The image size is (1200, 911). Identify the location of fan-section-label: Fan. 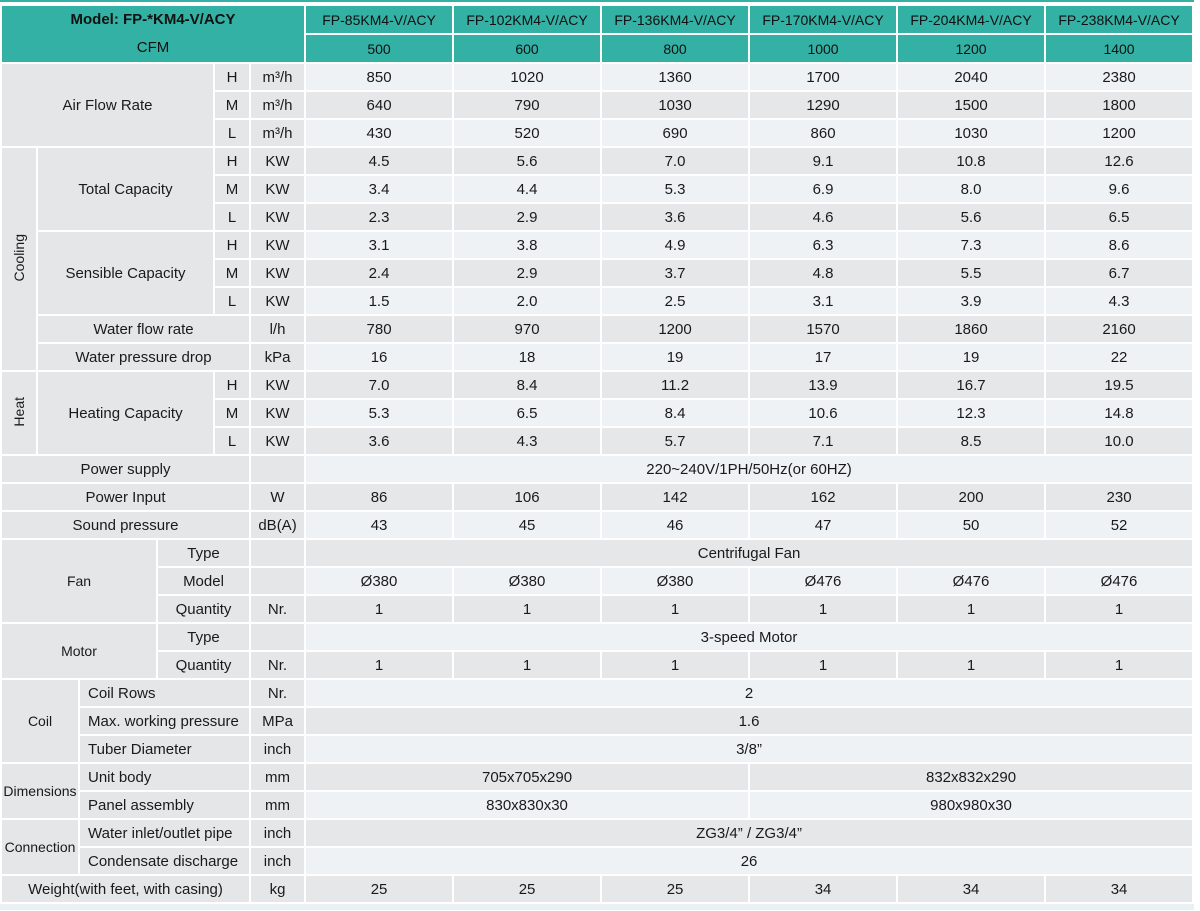
(79, 581).